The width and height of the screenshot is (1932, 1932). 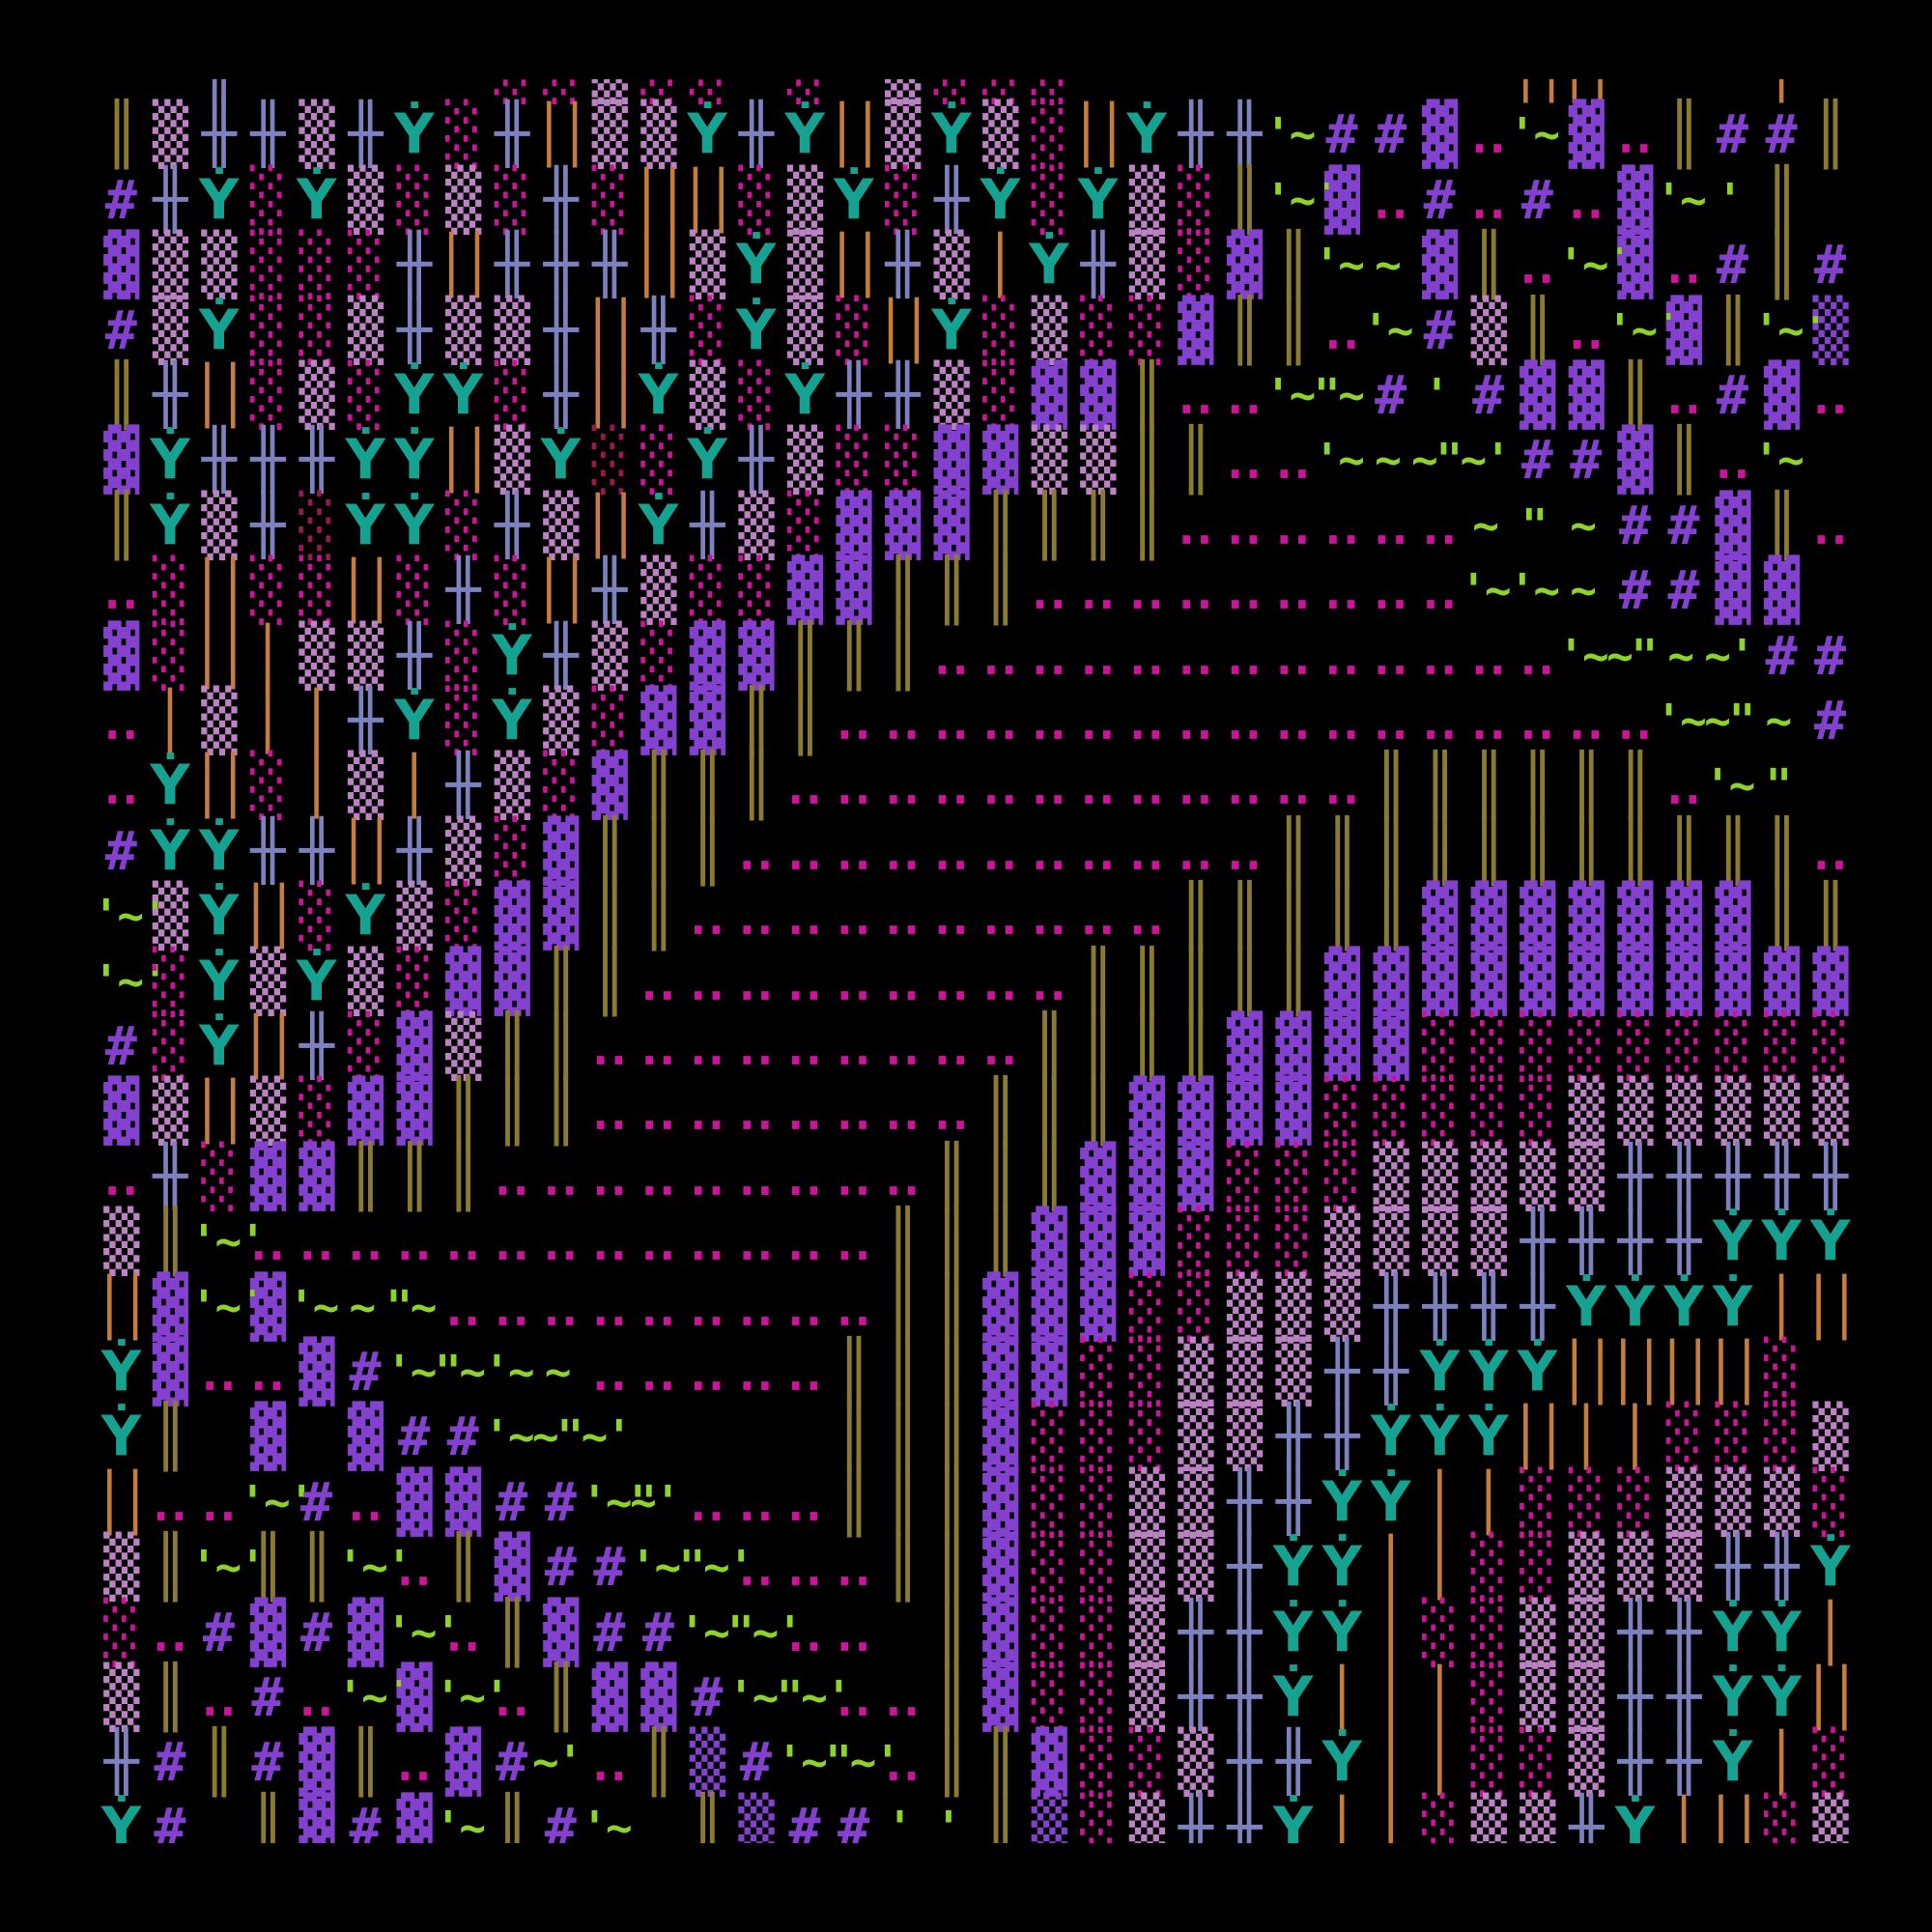 I want to click on glyph-row: # Ẏ Ẏ ╫ ╫ ││ ╫ ▒ ░ ▓ ║ ║ ║ ‥ ‥ ‥ ‥ ‥ ‥ ‥ ‥ ‥ ‥ ‥ ║ ║ ║ ║ ║ ║ ║ ║ ║ ║ ║ ‥, so click(x=973, y=850).